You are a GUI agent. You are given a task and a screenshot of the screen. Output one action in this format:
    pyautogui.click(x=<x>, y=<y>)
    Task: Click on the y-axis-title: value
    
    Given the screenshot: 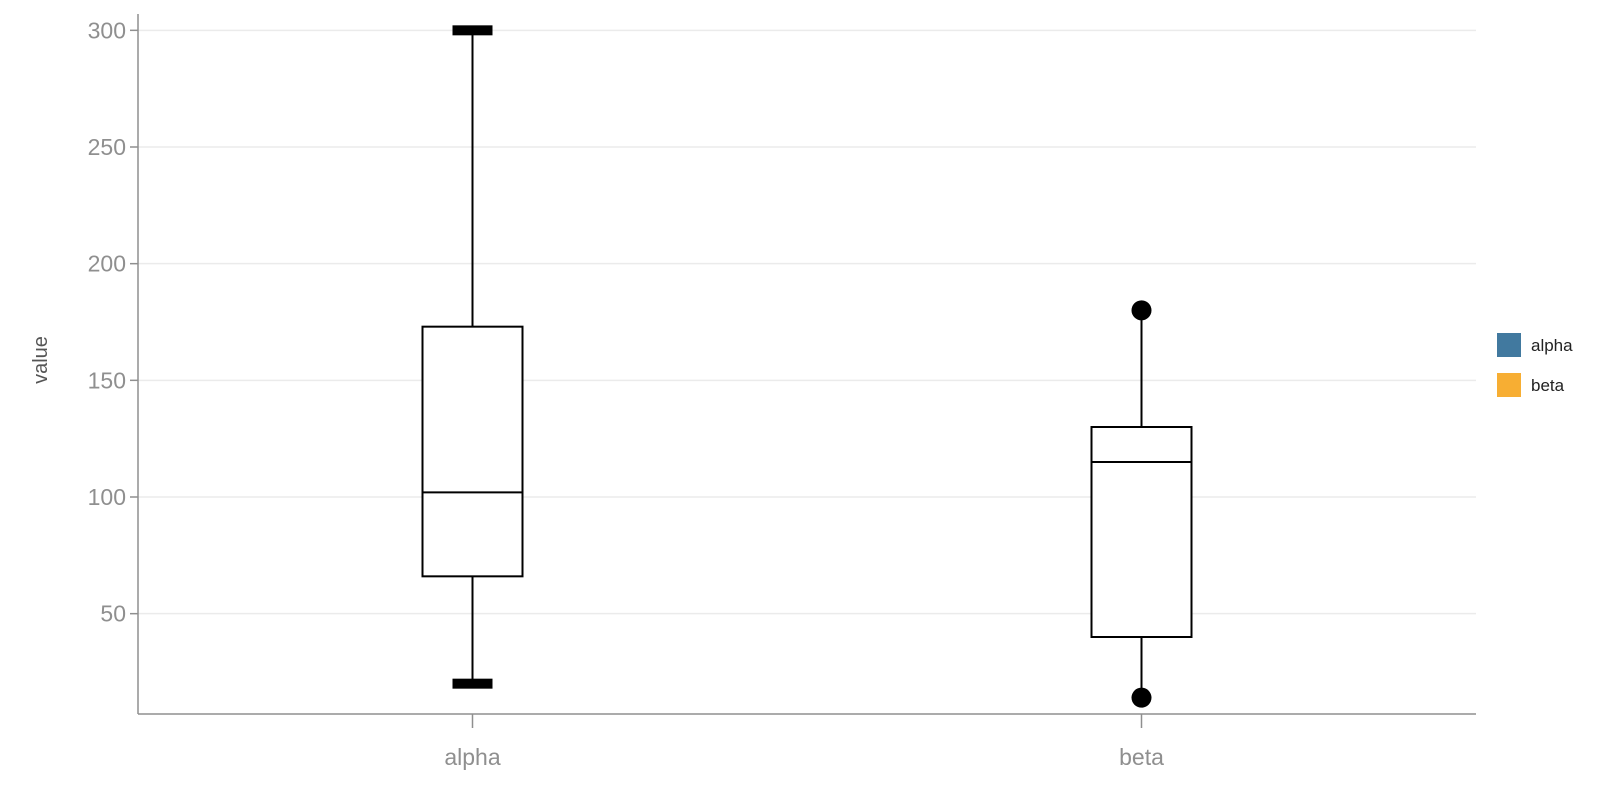 What is the action you would take?
    pyautogui.click(x=41, y=360)
    